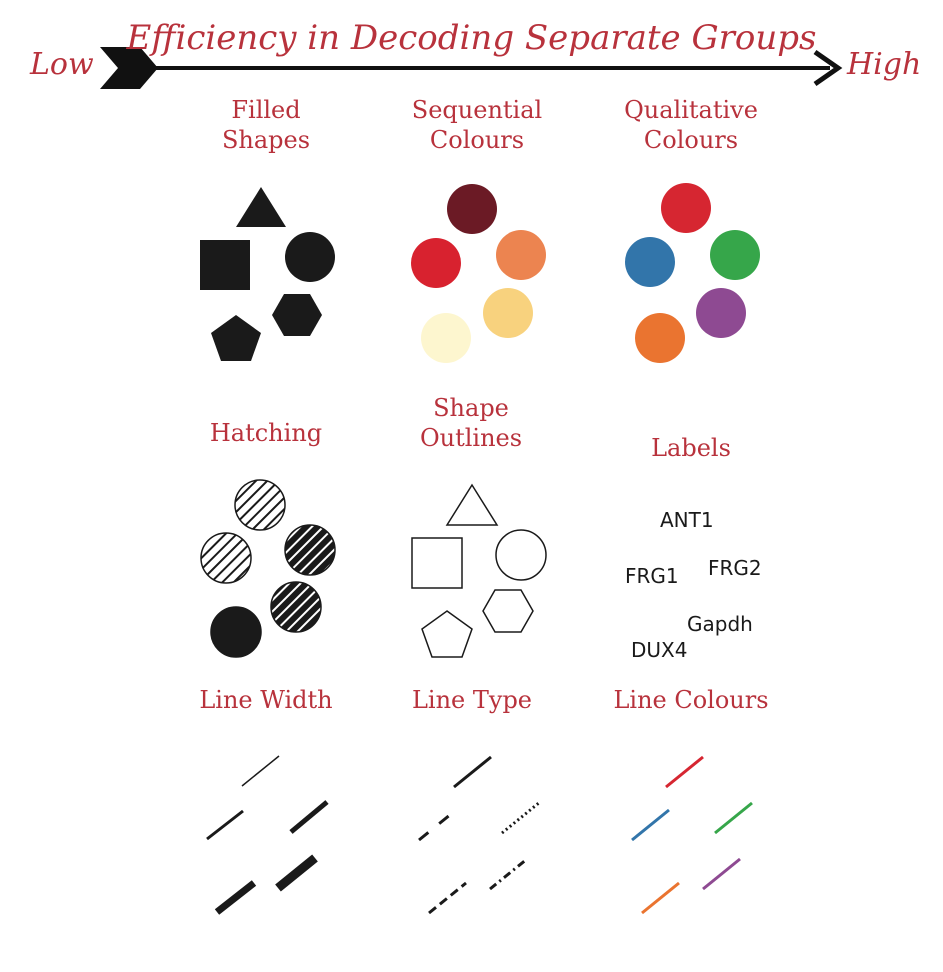 The width and height of the screenshot is (943, 972). What do you see at coordinates (692, 273) in the screenshot?
I see `qualitative-colours-panel` at bounding box center [692, 273].